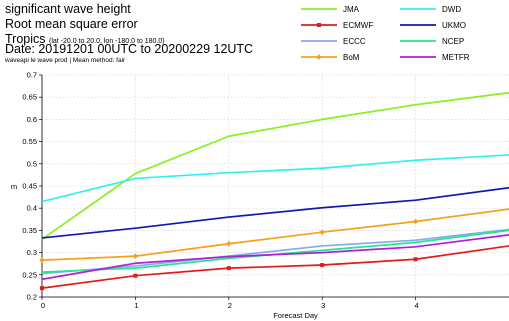 The width and height of the screenshot is (509, 321). Describe the element at coordinates (333, 41) in the screenshot. I see `legend-item-eccc: ECCC` at that location.